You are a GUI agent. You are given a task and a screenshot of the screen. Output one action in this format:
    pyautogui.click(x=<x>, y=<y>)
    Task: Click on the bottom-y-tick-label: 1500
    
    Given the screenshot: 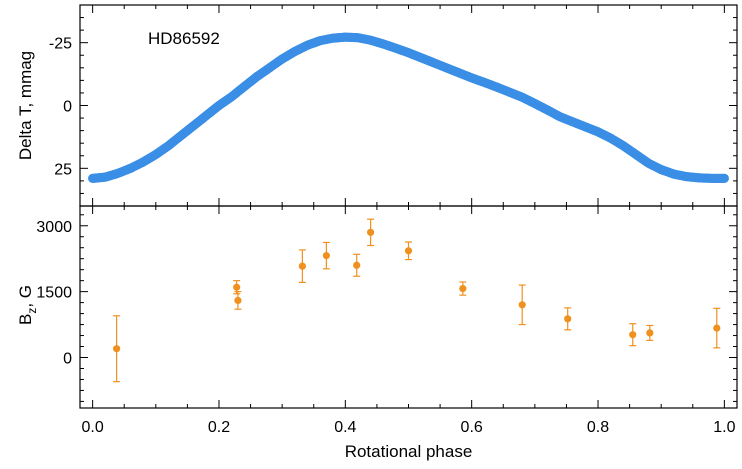 What is the action you would take?
    pyautogui.click(x=54, y=293)
    